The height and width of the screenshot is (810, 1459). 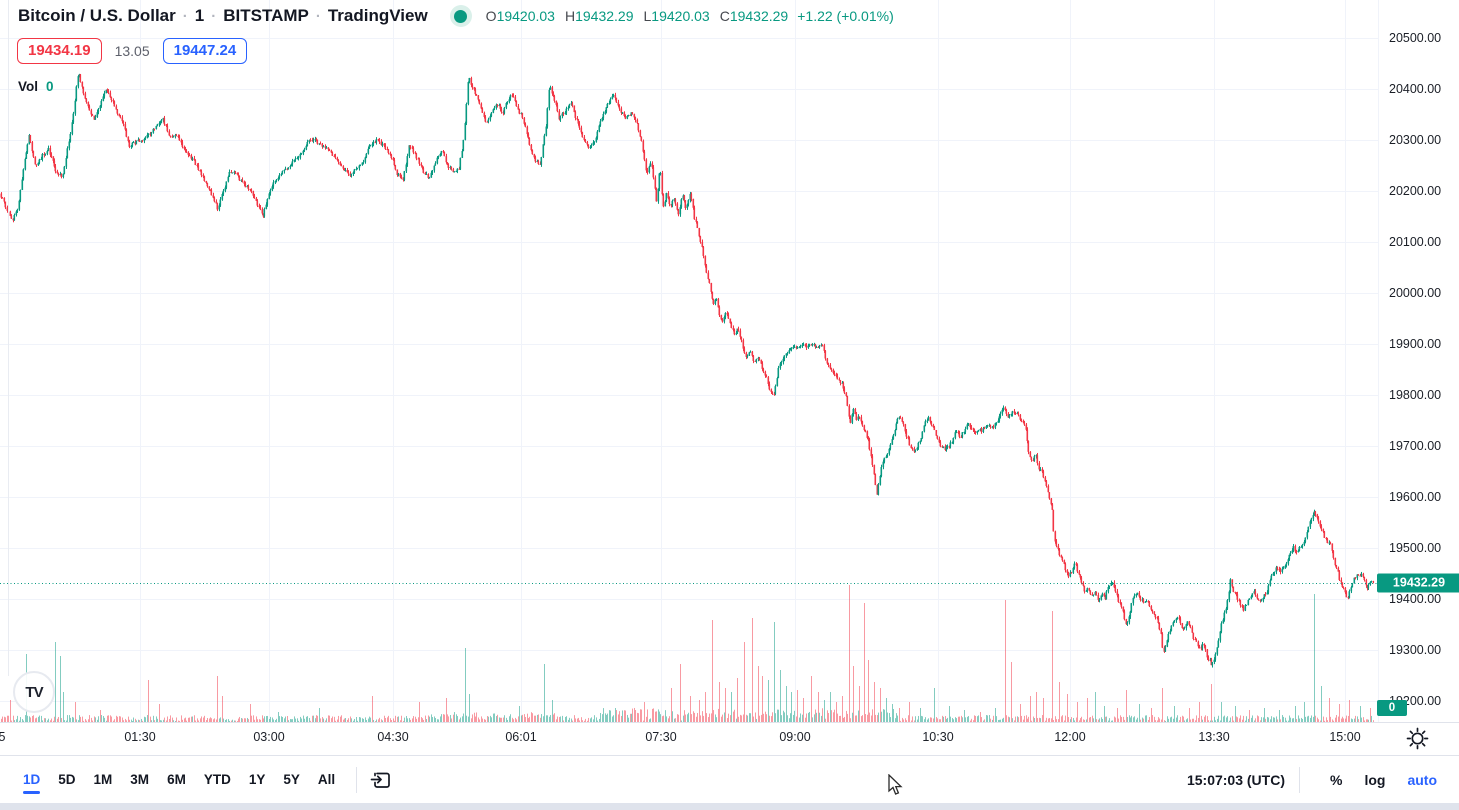 I want to click on range-button-ytd: YTD, so click(x=217, y=779).